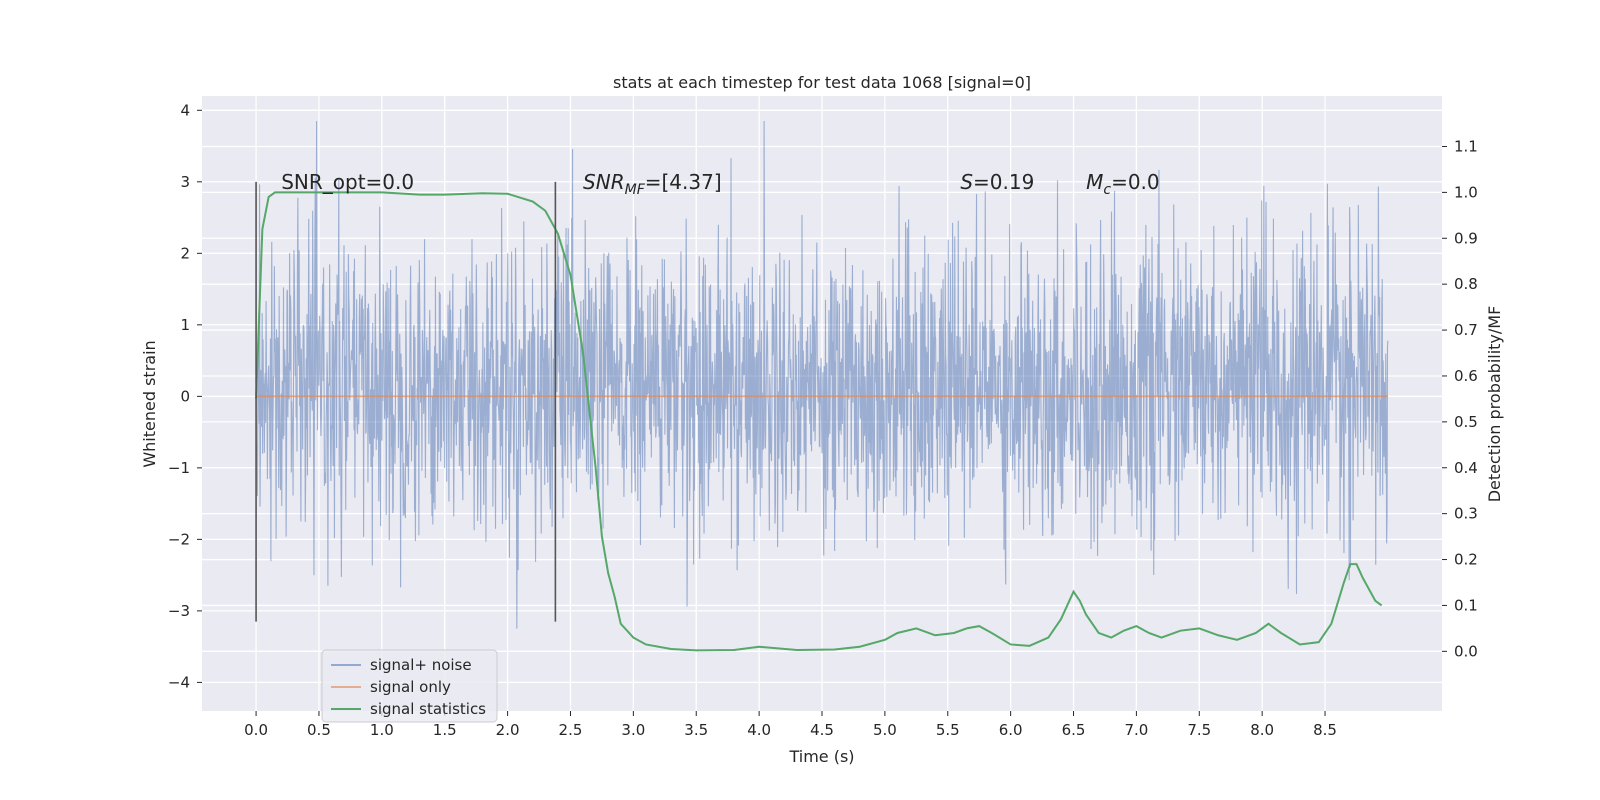  What do you see at coordinates (382, 730) in the screenshot?
I see `x-tick-label: 1.0` at bounding box center [382, 730].